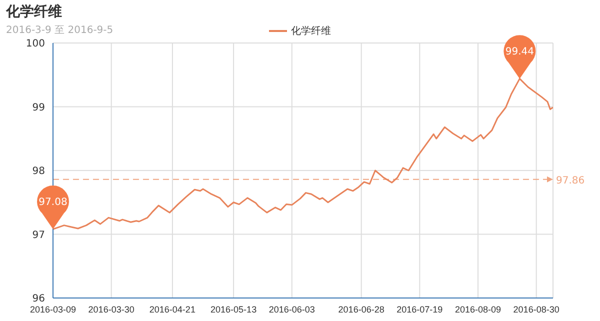 This screenshot has width=600, height=321. Describe the element at coordinates (172, 309) in the screenshot. I see `x-tick-label: 2016-04-21` at that location.